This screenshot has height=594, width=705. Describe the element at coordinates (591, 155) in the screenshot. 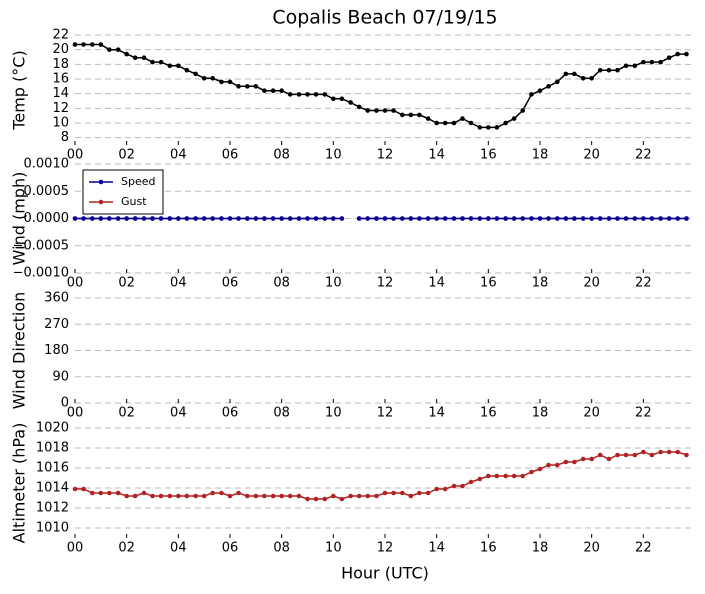

I see `x-tick-label: 20` at that location.